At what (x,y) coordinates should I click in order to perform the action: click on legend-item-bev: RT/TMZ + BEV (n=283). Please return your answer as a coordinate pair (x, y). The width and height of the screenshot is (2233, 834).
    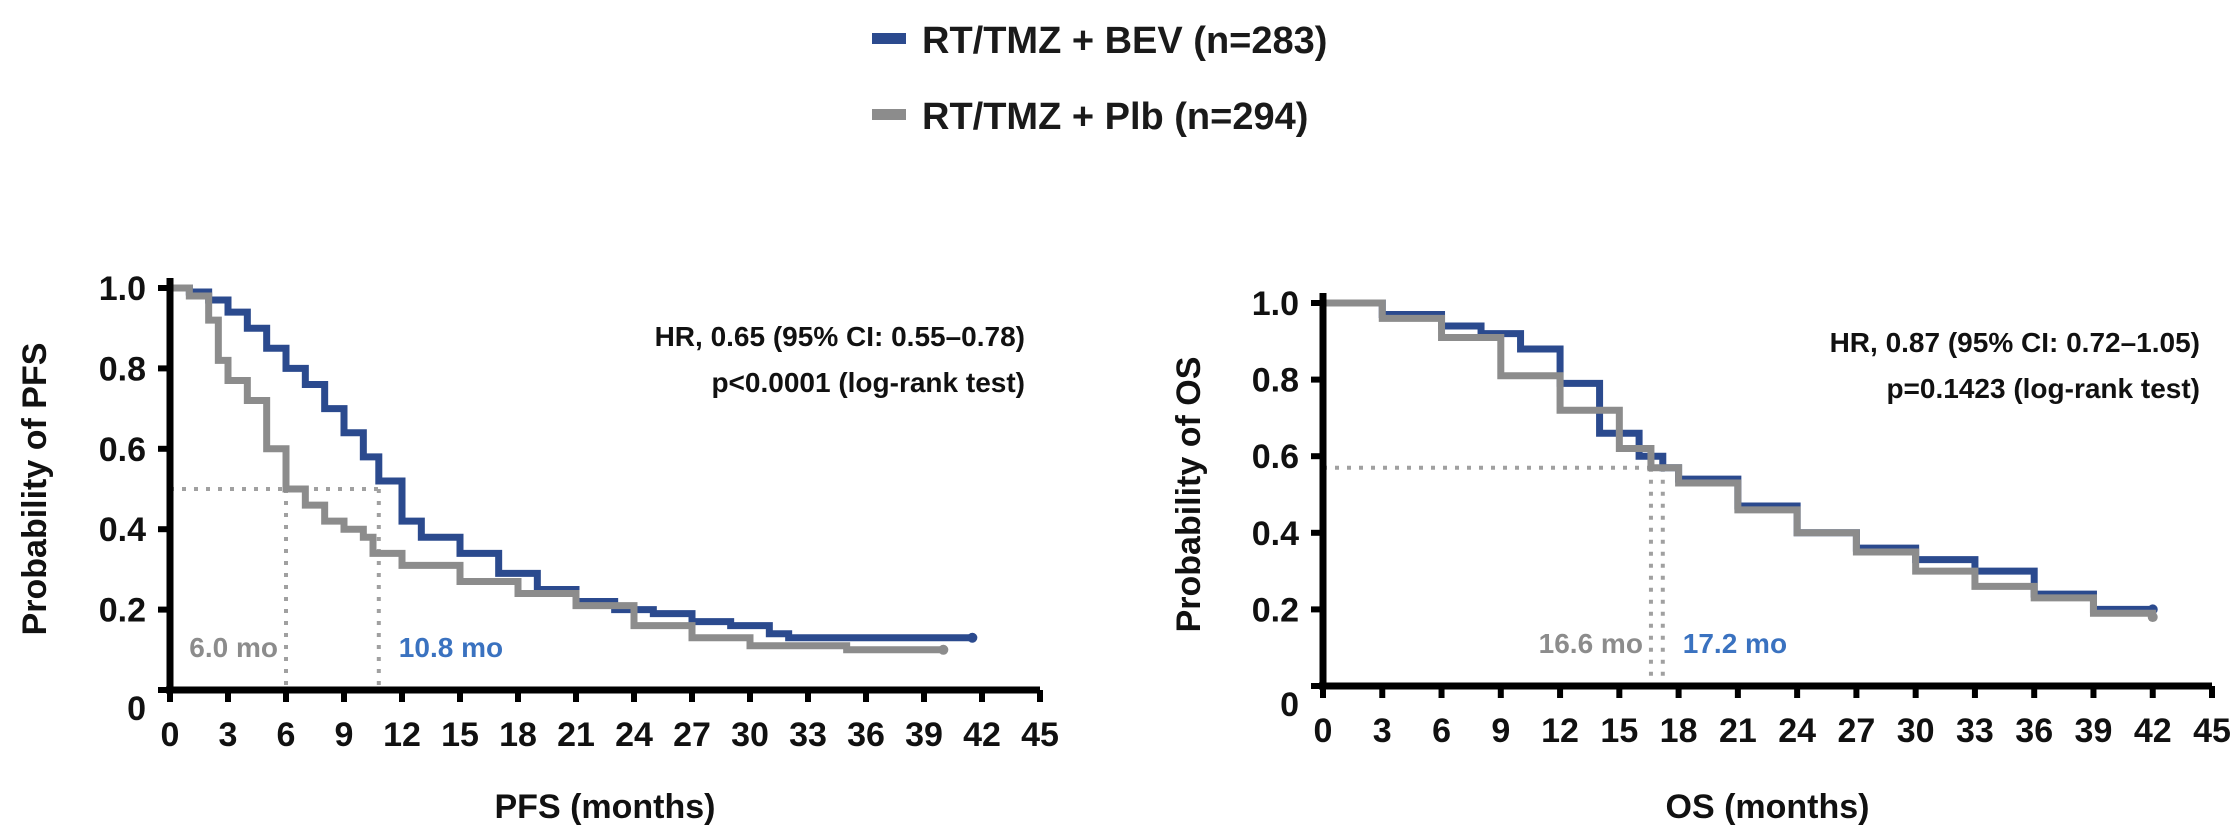
    Looking at the image, I should click on (1099, 41).